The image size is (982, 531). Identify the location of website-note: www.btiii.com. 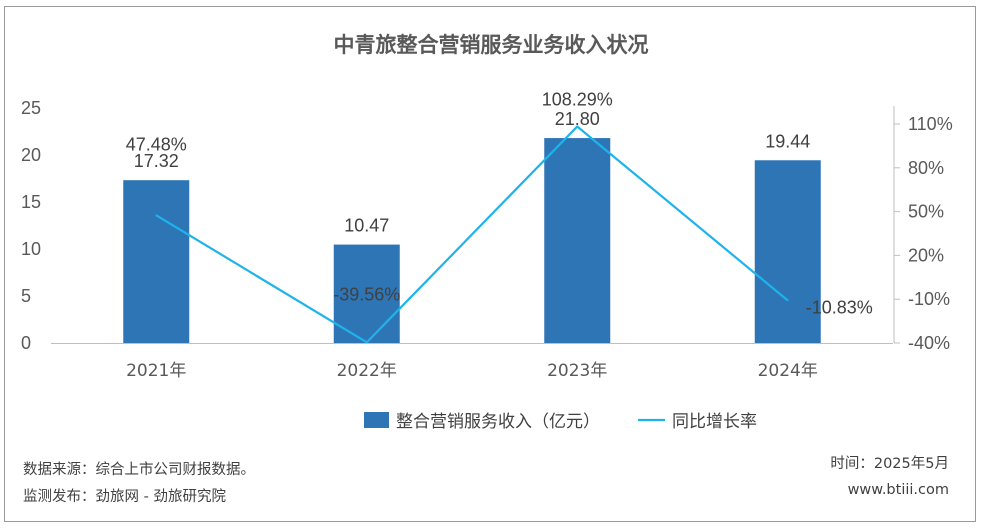
(898, 490).